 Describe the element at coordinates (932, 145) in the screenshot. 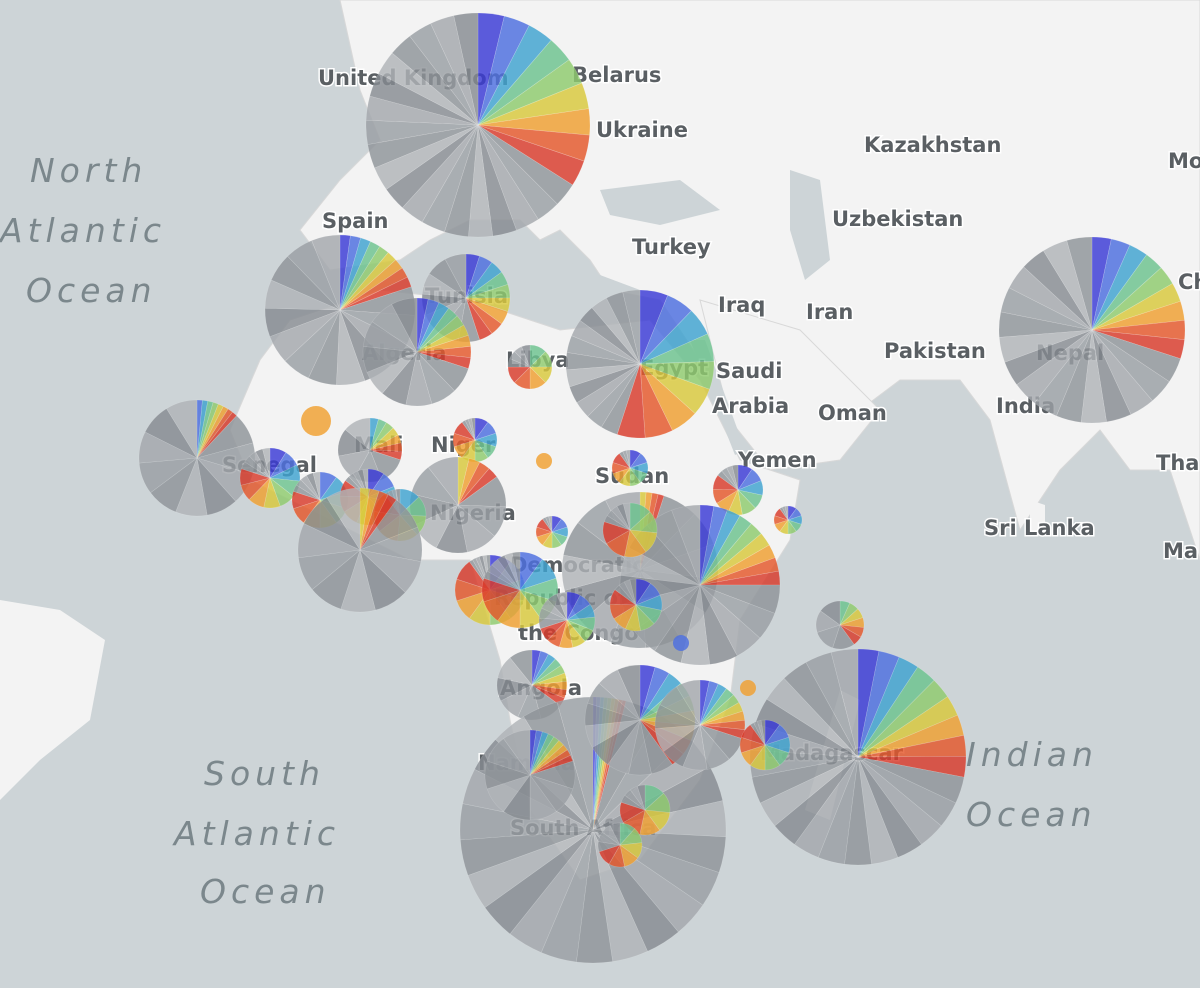

I see `country-label: Kazakhstan` at that location.